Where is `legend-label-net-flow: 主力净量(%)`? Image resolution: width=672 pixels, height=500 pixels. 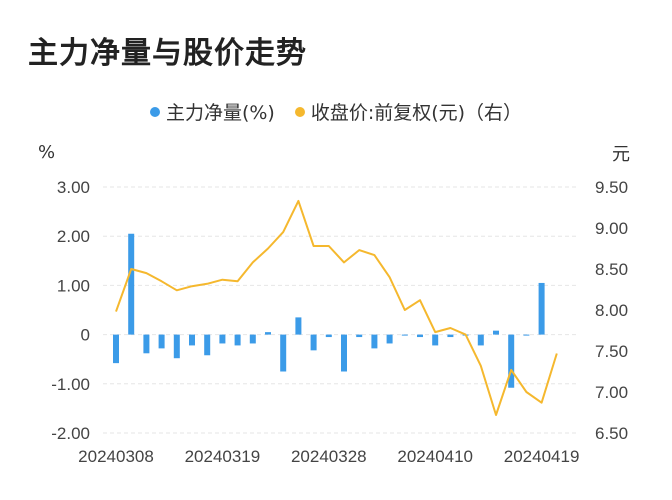 legend-label-net-flow: 主力净量(%) is located at coordinates (220, 113).